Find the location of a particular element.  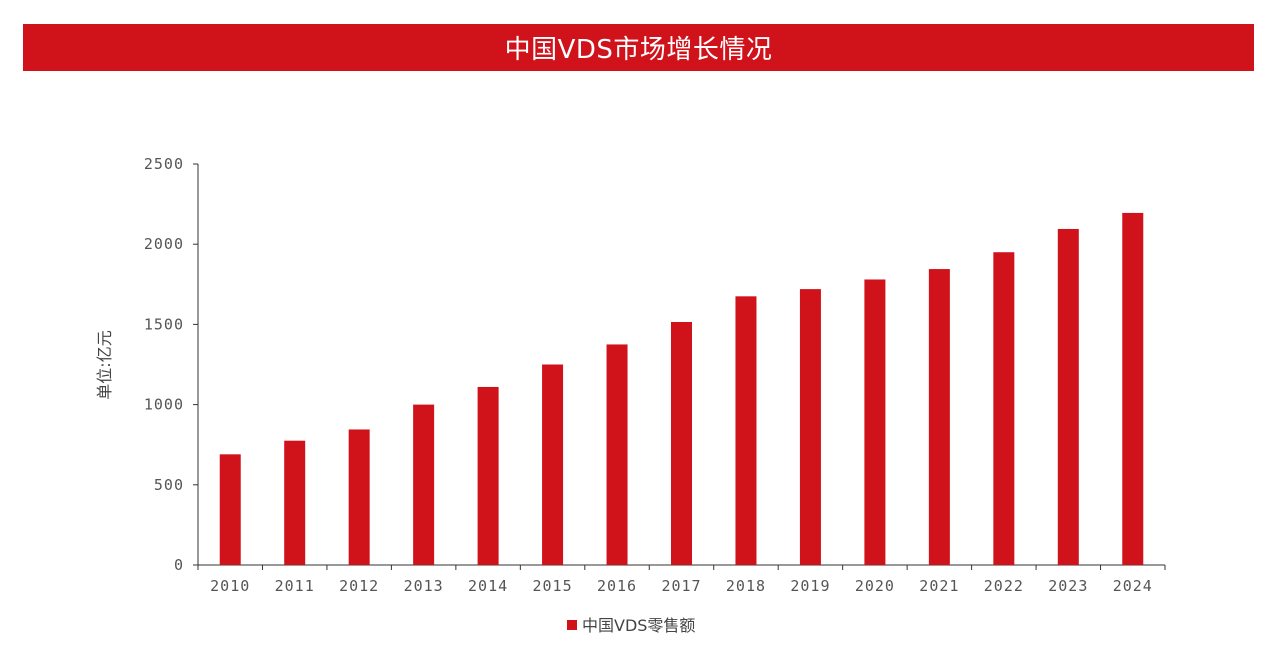

x-tick-label: 2016 is located at coordinates (617, 586).